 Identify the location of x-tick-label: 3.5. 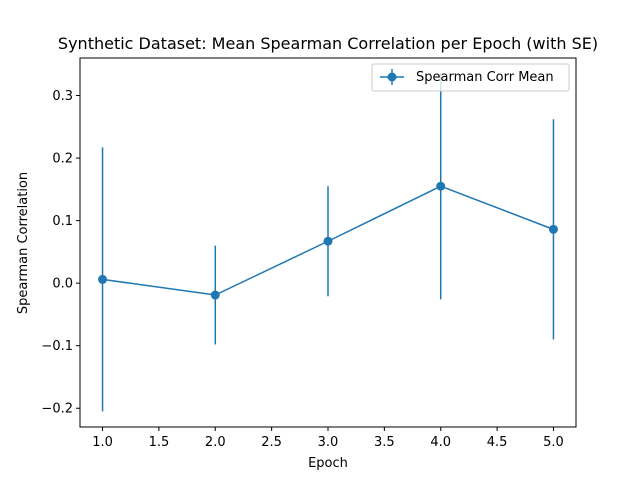
(384, 442).